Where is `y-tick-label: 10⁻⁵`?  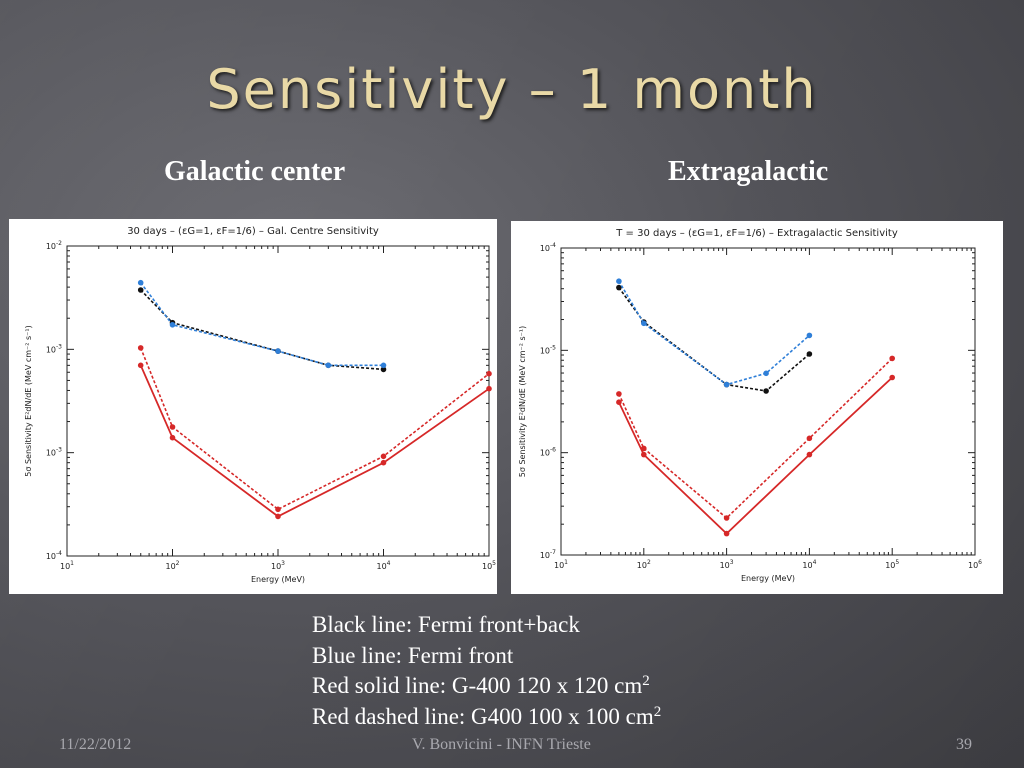 y-tick-label: 10⁻⁵ is located at coordinates (548, 349).